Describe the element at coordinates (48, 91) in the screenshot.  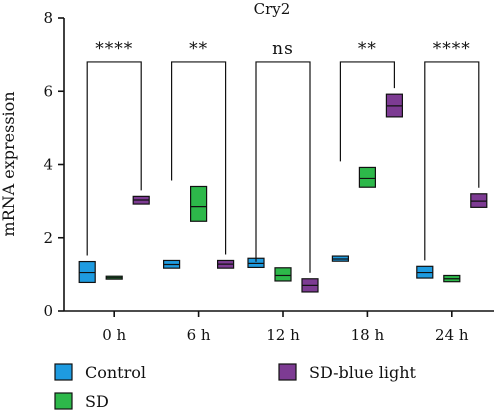
I see `y-tick-label: 6` at that location.